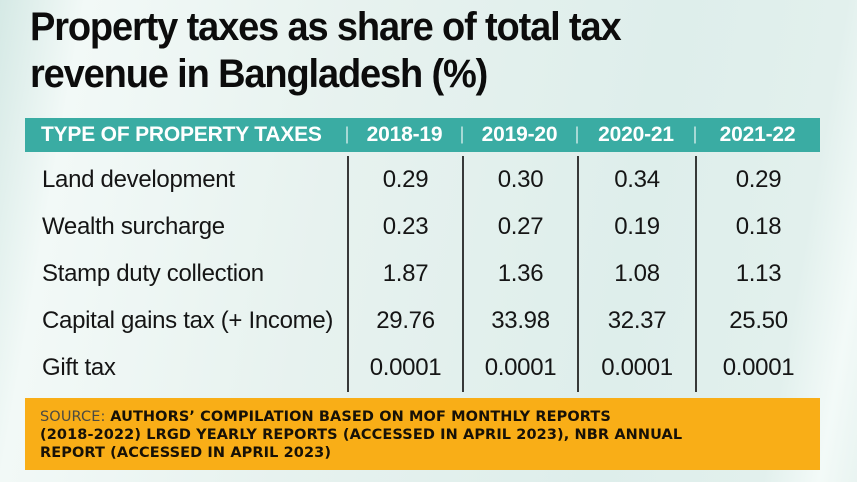 Image resolution: width=857 pixels, height=482 pixels. What do you see at coordinates (519, 227) in the screenshot?
I see `table-cell: 0.27` at bounding box center [519, 227].